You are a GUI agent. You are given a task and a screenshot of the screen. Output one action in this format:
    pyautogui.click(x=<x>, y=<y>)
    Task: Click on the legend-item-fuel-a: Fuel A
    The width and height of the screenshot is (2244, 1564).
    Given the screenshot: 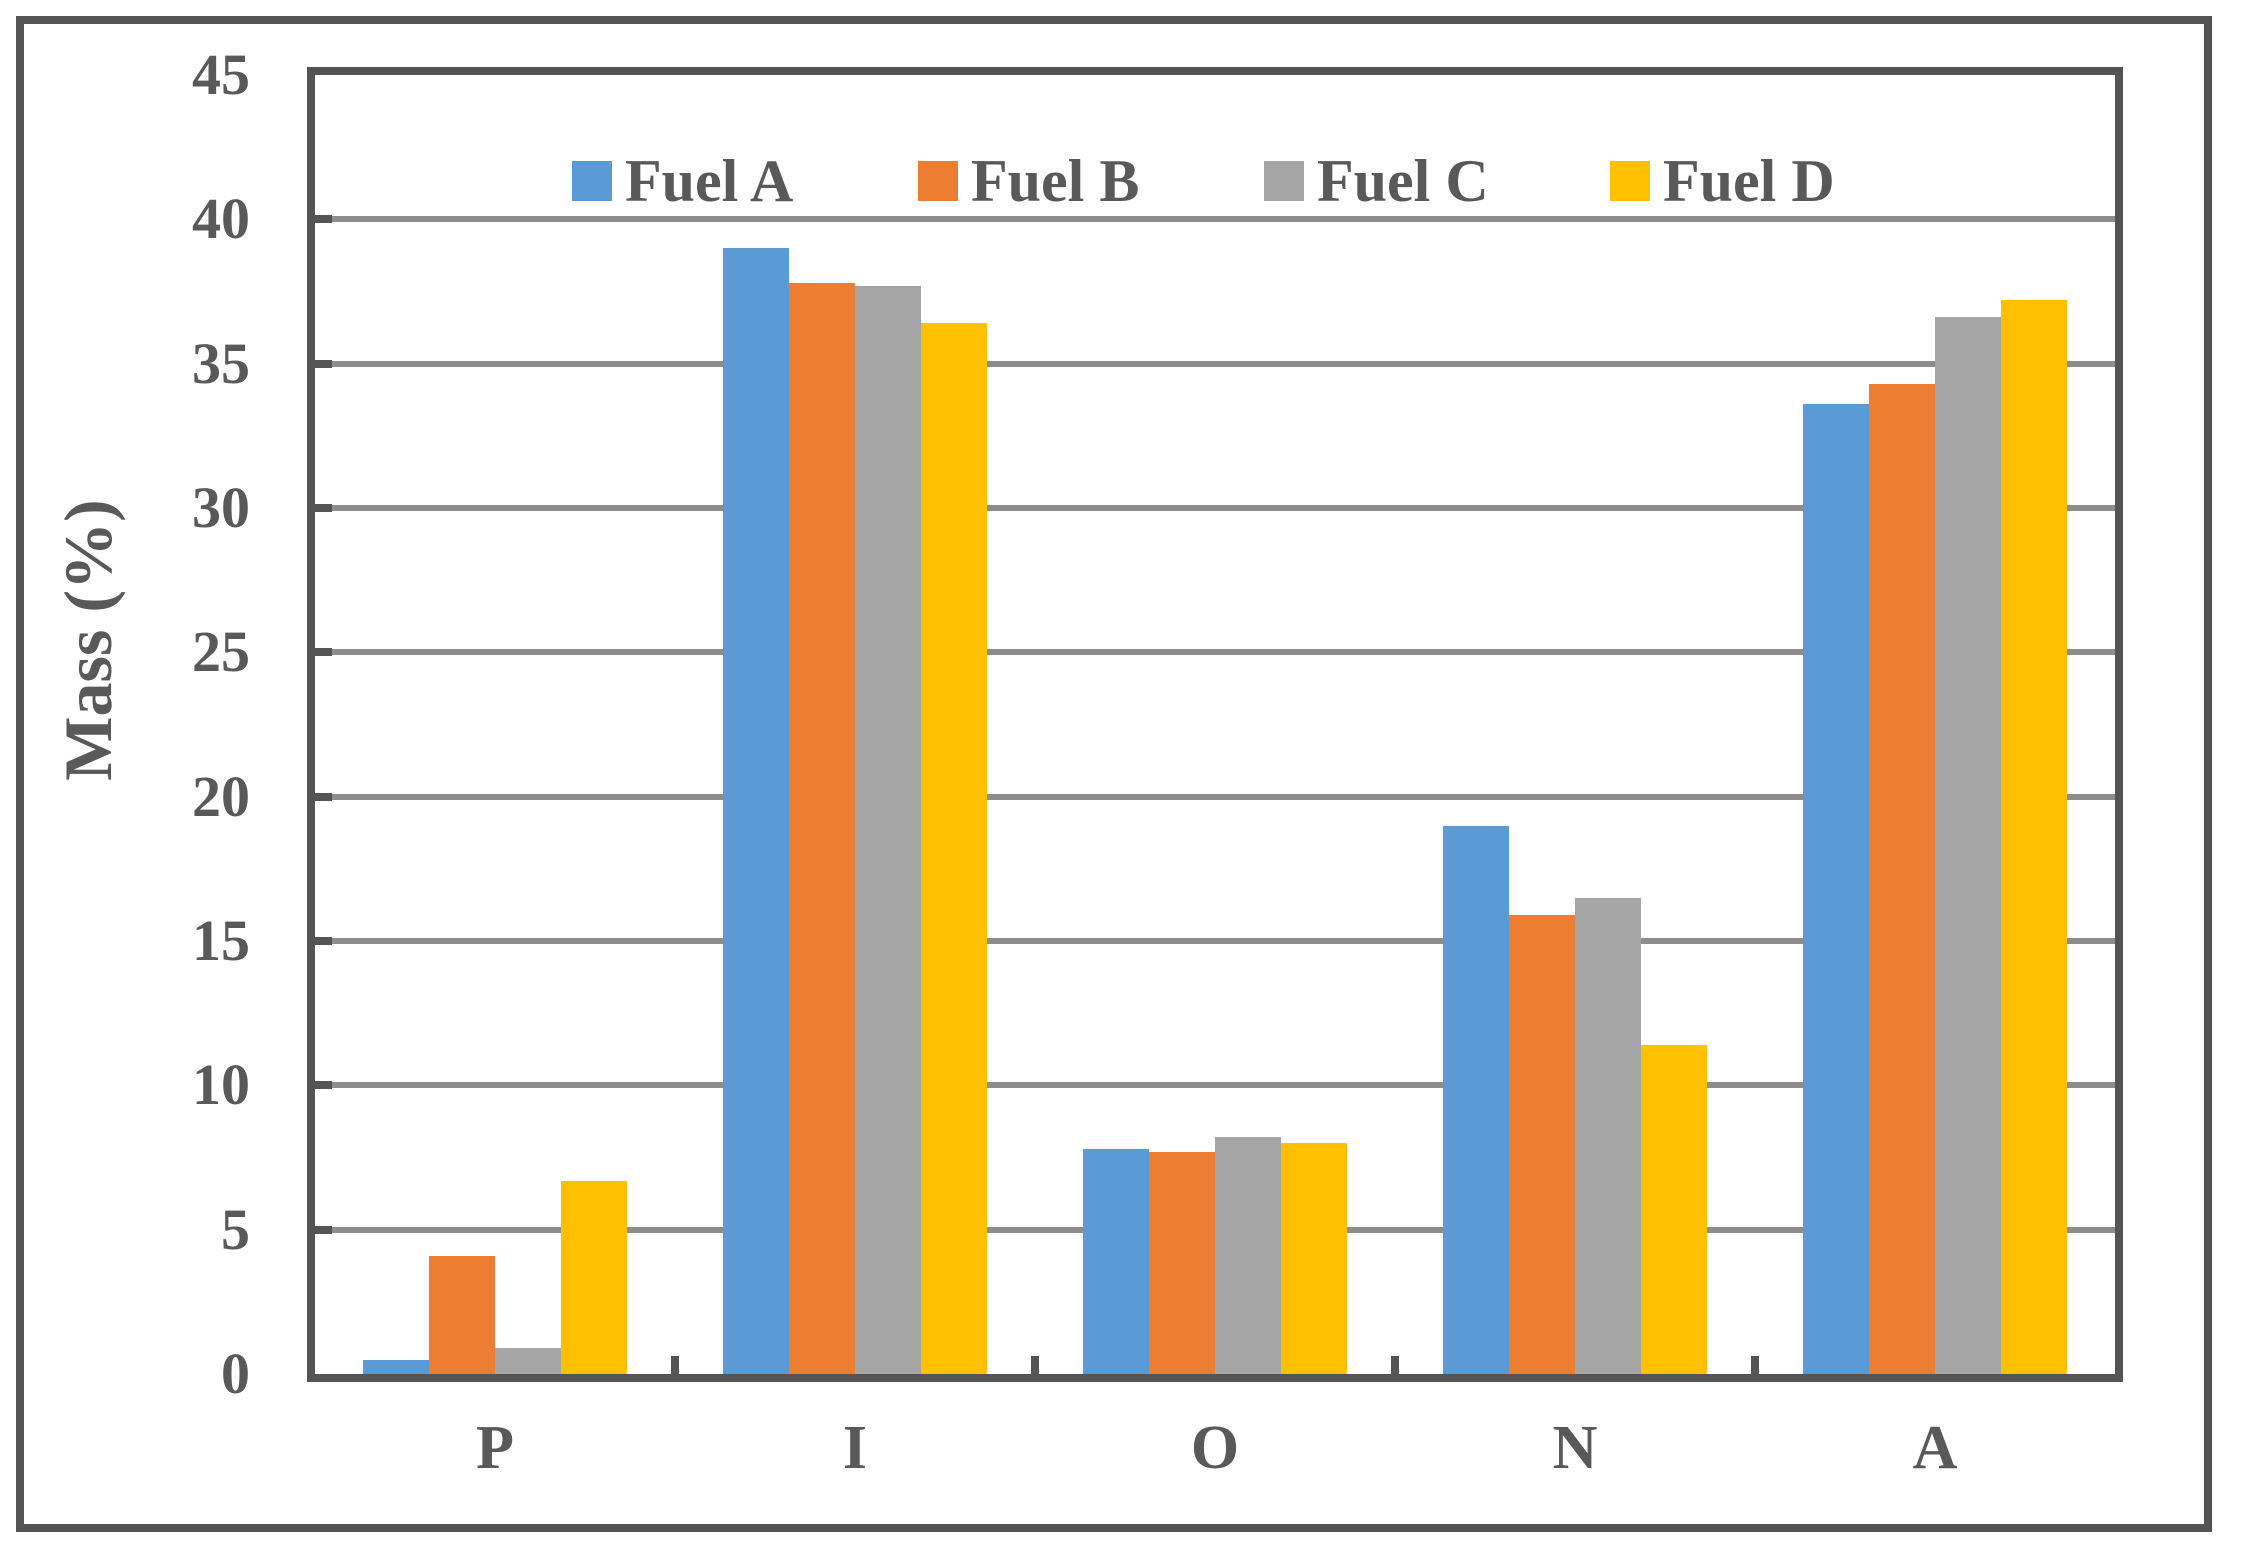 What is the action you would take?
    pyautogui.click(x=683, y=181)
    